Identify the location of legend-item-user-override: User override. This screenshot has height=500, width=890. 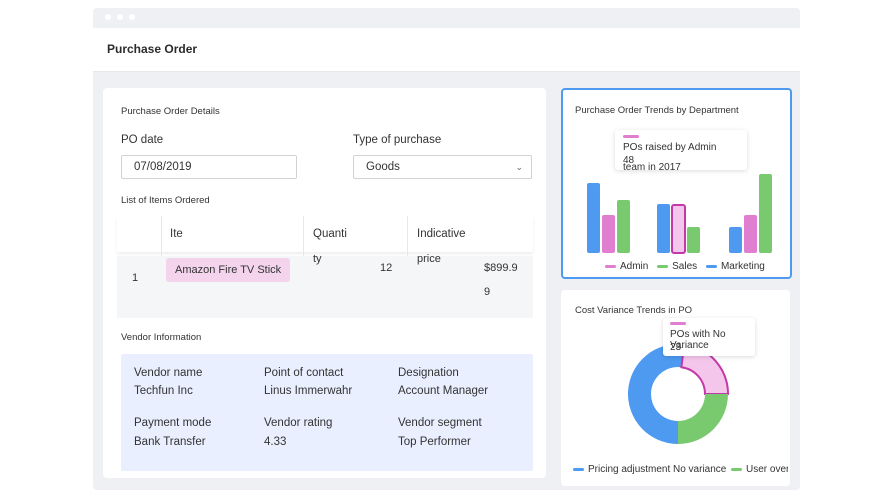
(759, 469).